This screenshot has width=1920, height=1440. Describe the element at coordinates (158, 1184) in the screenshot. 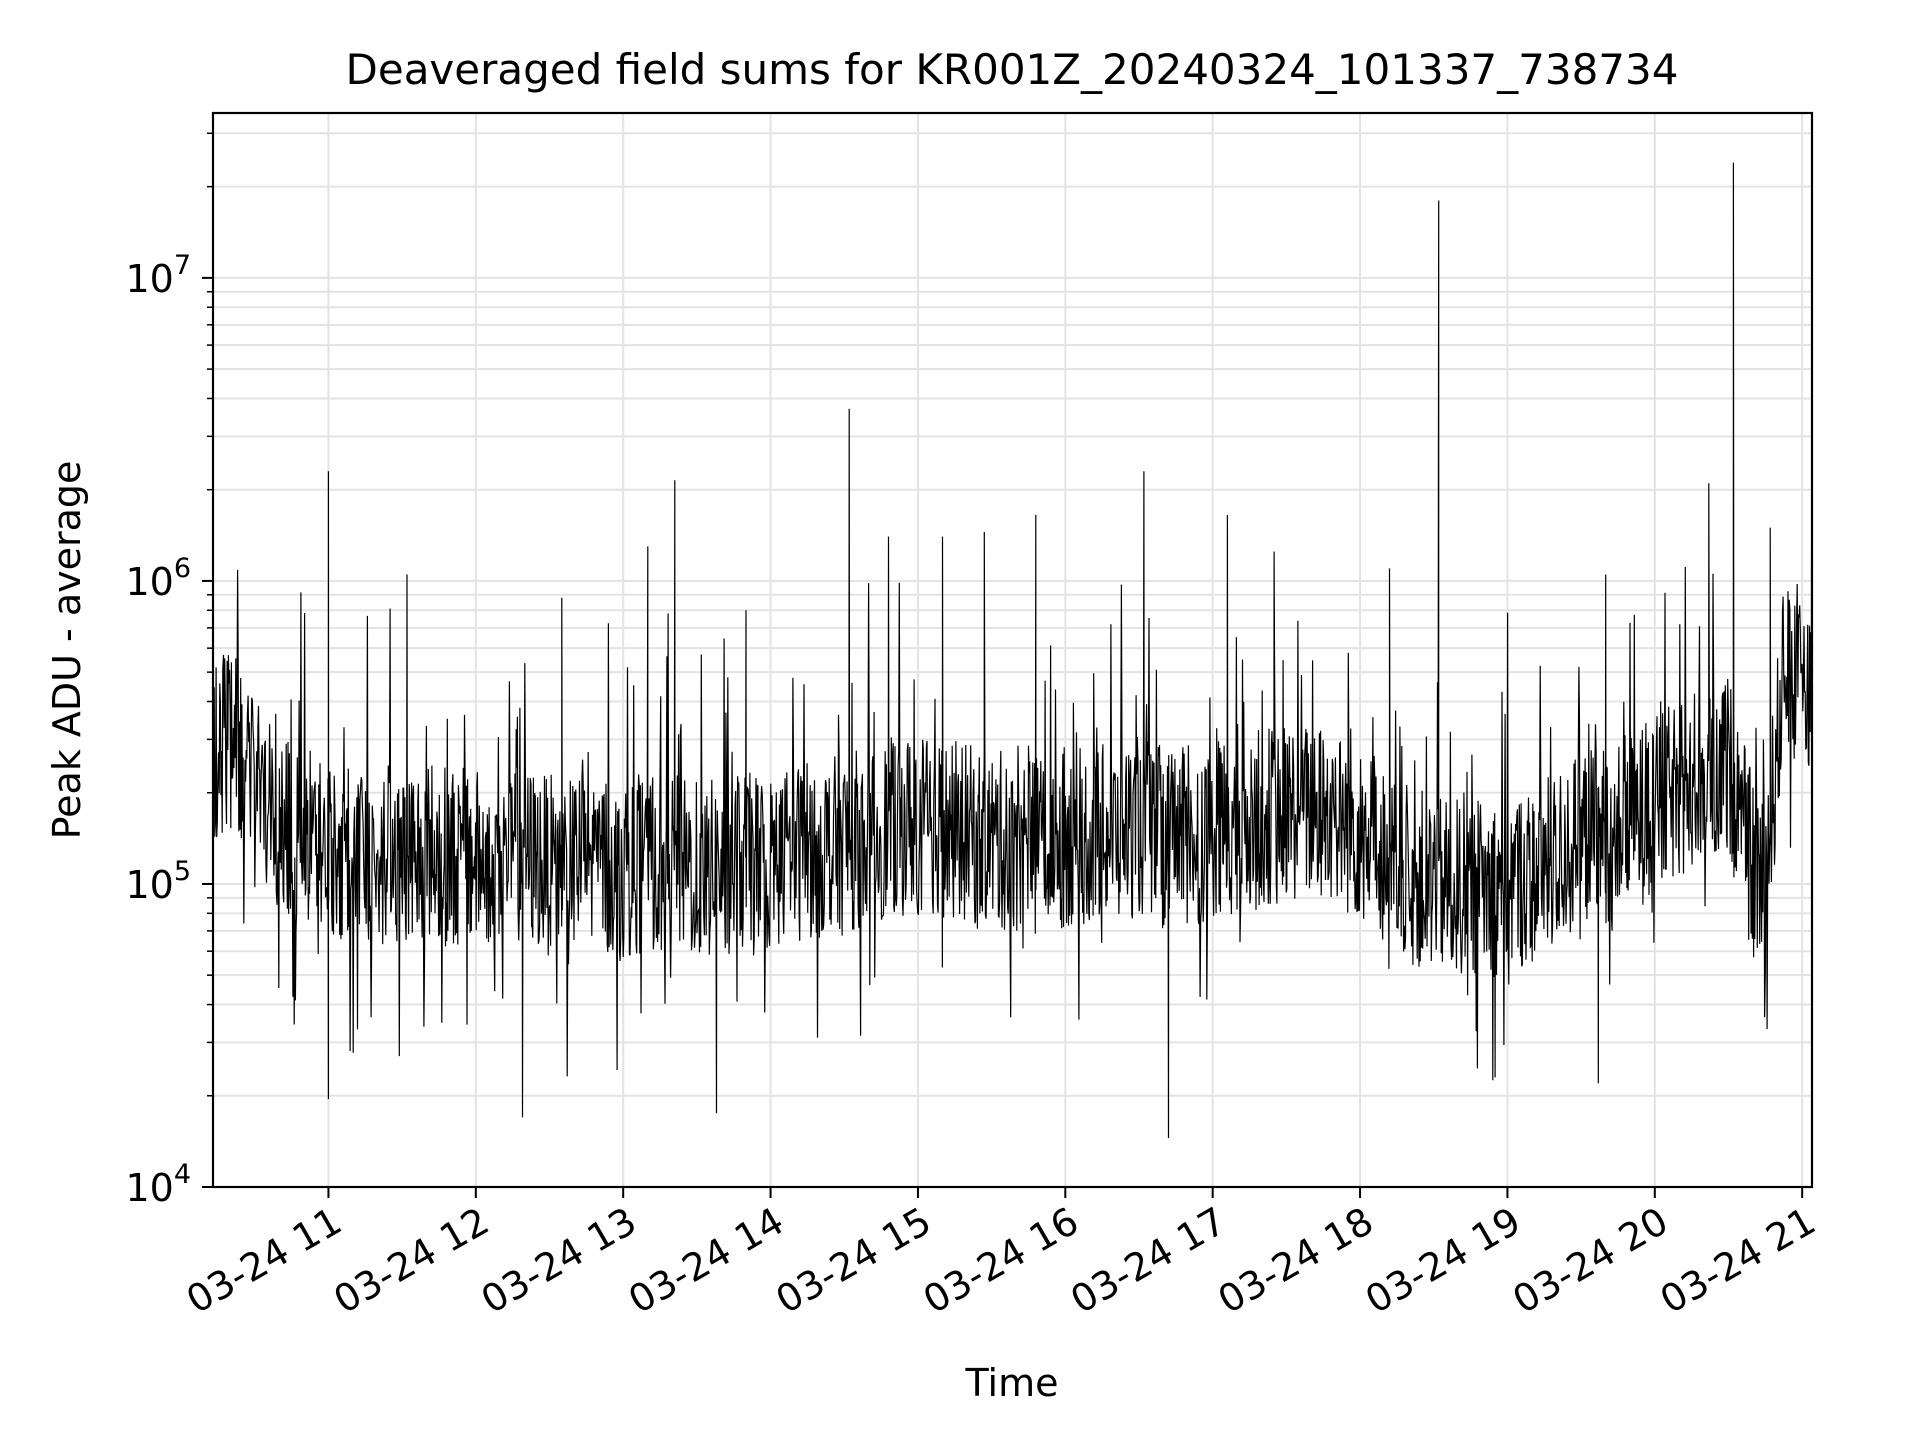

I see `y-tick-label: 10⁴` at that location.